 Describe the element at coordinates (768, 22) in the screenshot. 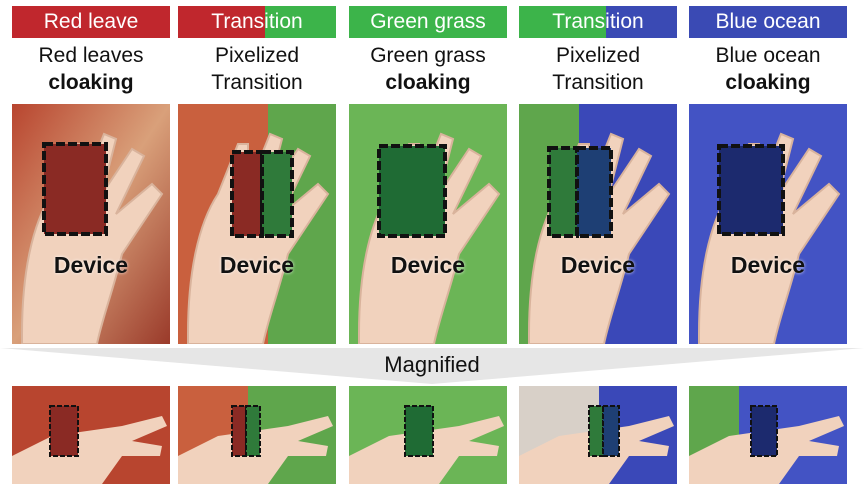

I see `banner-blue-ocean: Blue ocean` at that location.